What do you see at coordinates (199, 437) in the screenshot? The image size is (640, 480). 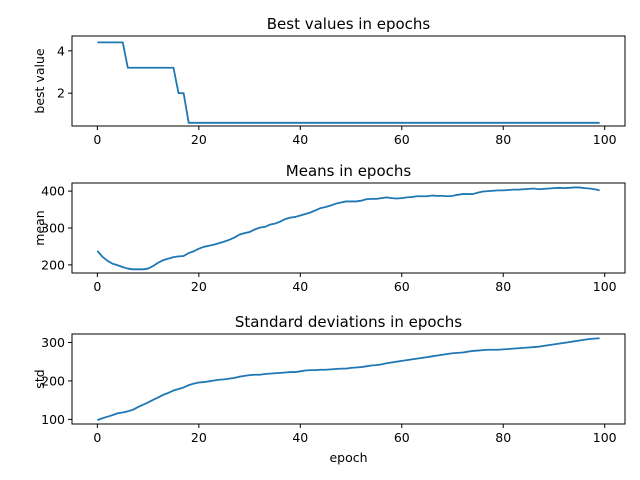 I see `chart3-xtick-label: 20` at bounding box center [199, 437].